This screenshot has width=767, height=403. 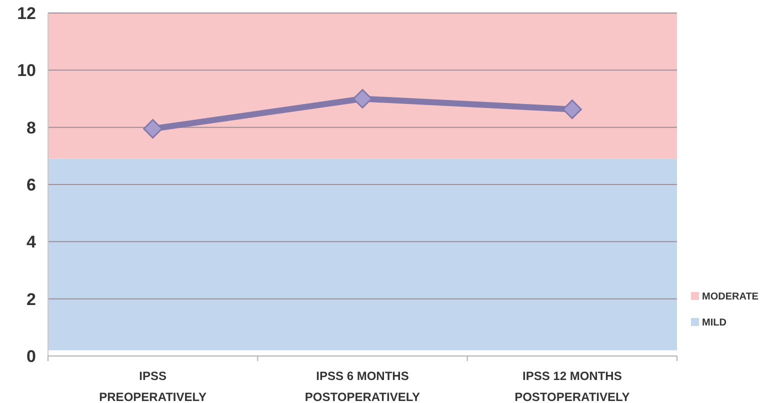 What do you see at coordinates (31, 356) in the screenshot?
I see `y-tick-label: 0` at bounding box center [31, 356].